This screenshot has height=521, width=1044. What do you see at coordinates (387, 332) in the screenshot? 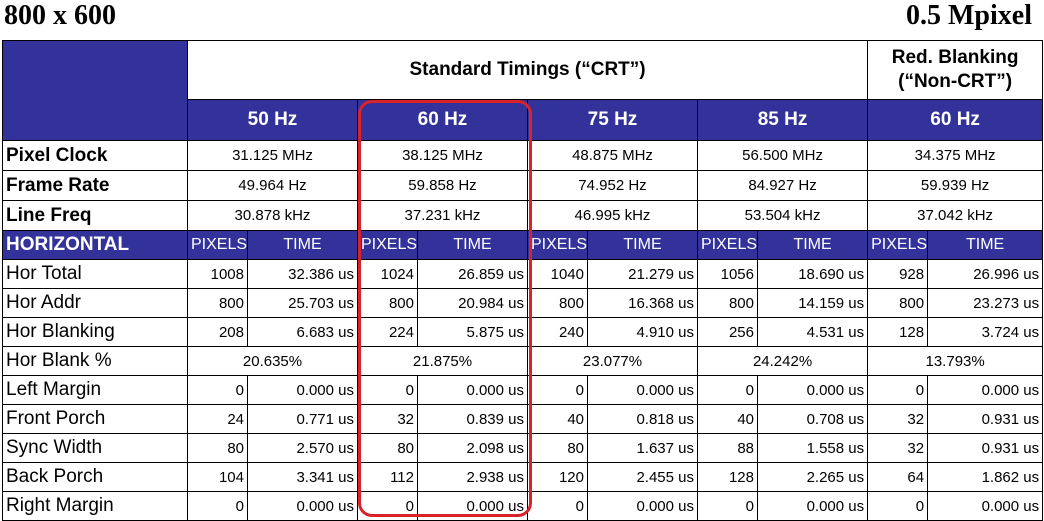
I see `pixels-value: 224` at bounding box center [387, 332].